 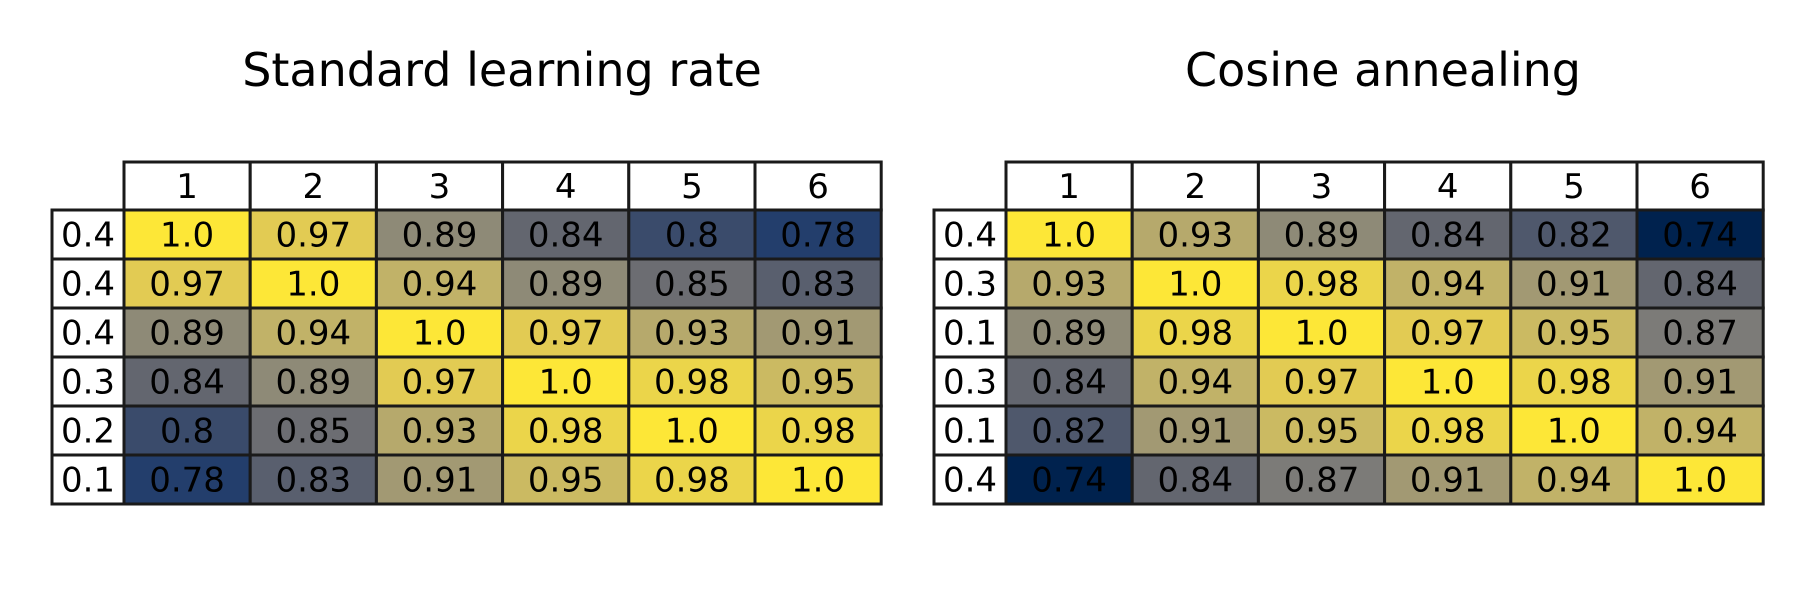 I want to click on cell-value: 0.87, so click(x=1700, y=334).